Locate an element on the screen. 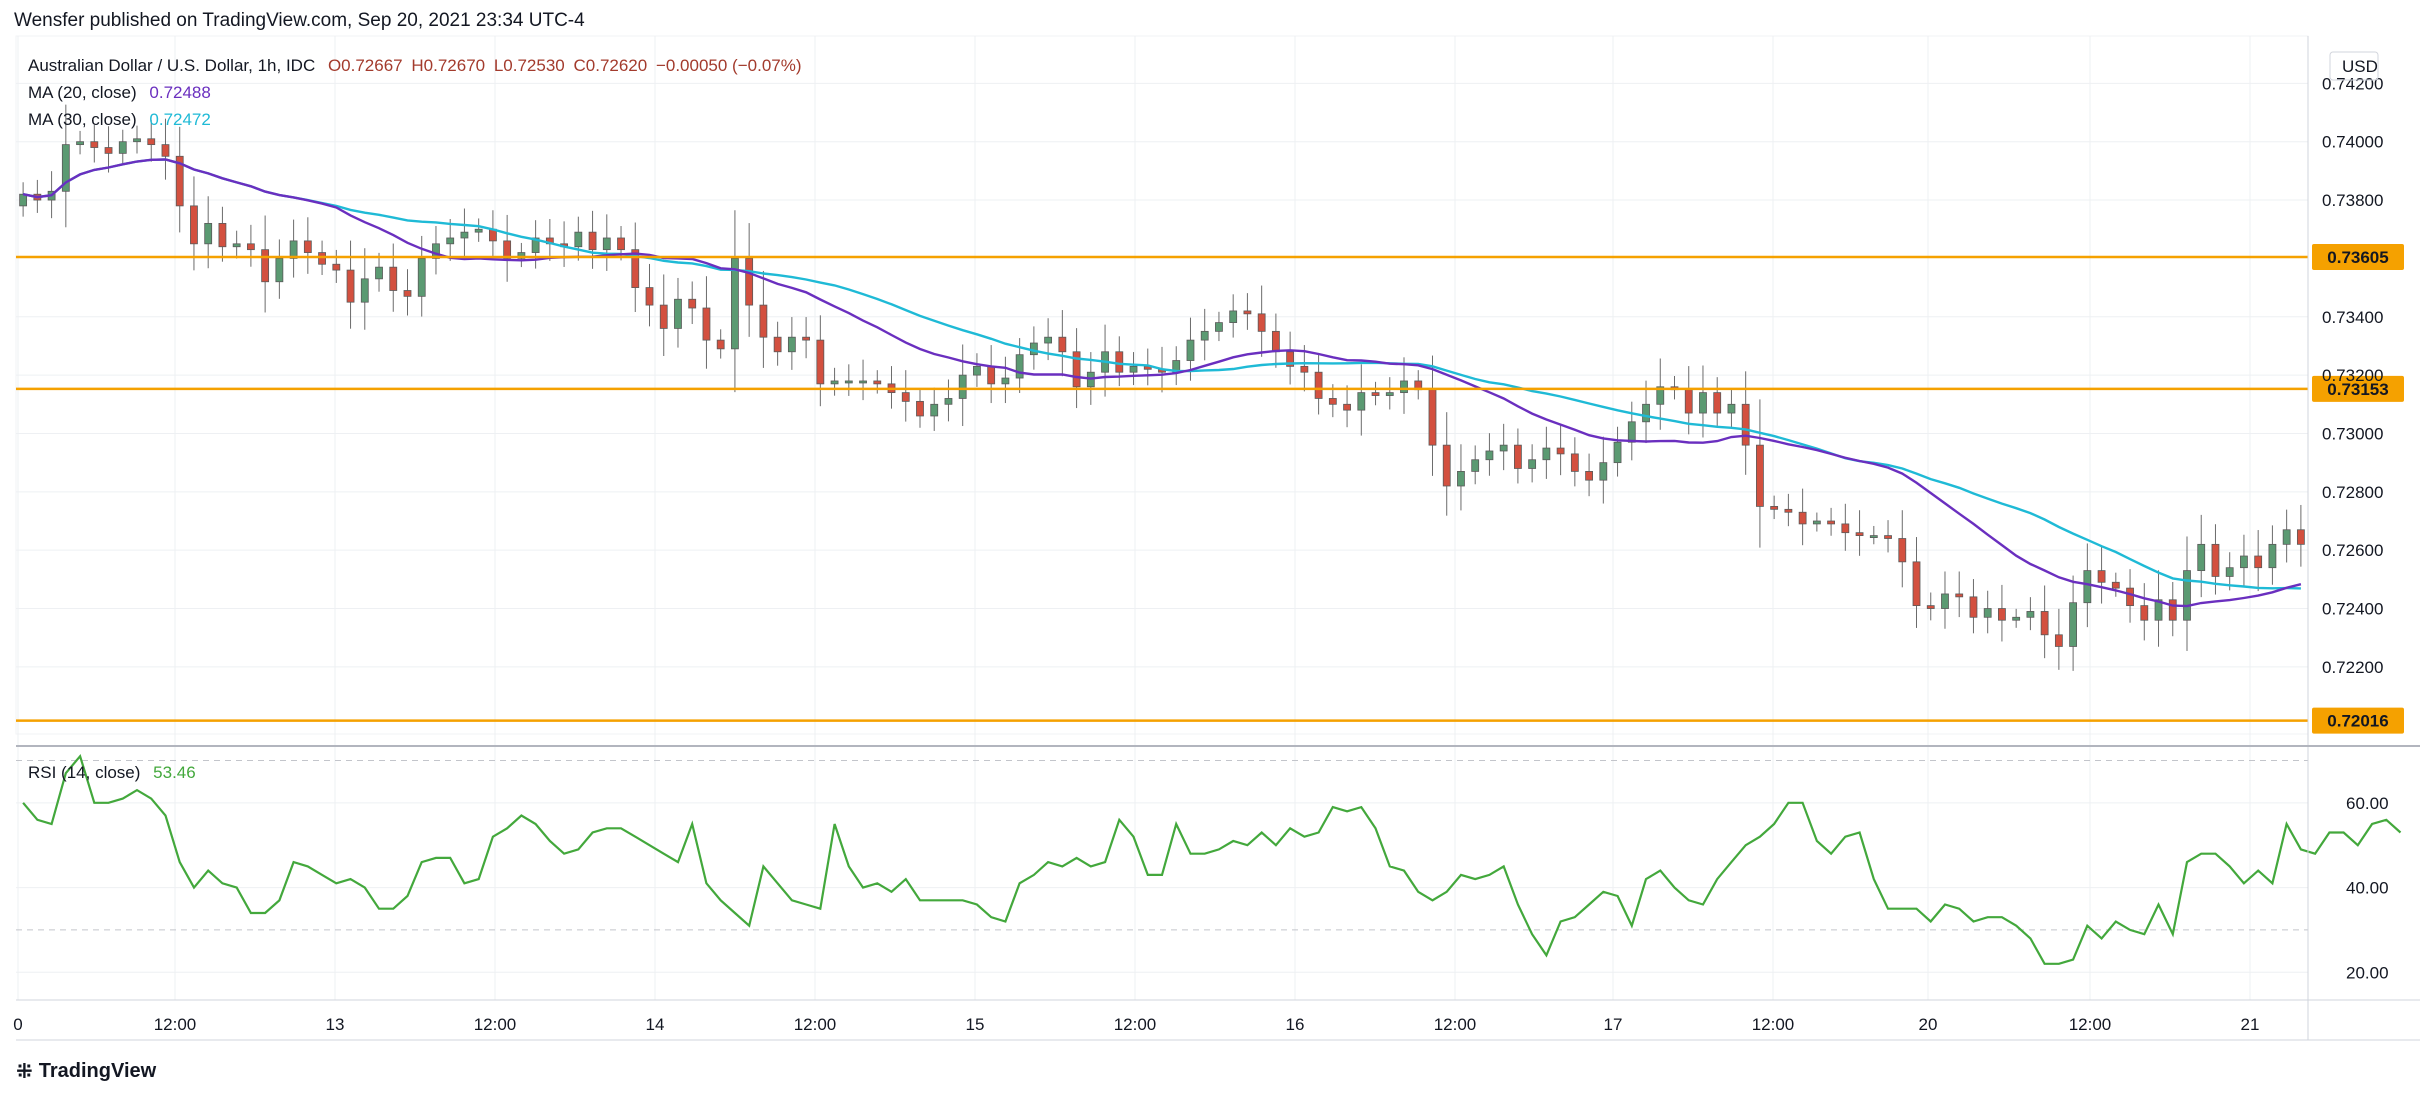  time-tick-label: 17 is located at coordinates (1613, 1024).